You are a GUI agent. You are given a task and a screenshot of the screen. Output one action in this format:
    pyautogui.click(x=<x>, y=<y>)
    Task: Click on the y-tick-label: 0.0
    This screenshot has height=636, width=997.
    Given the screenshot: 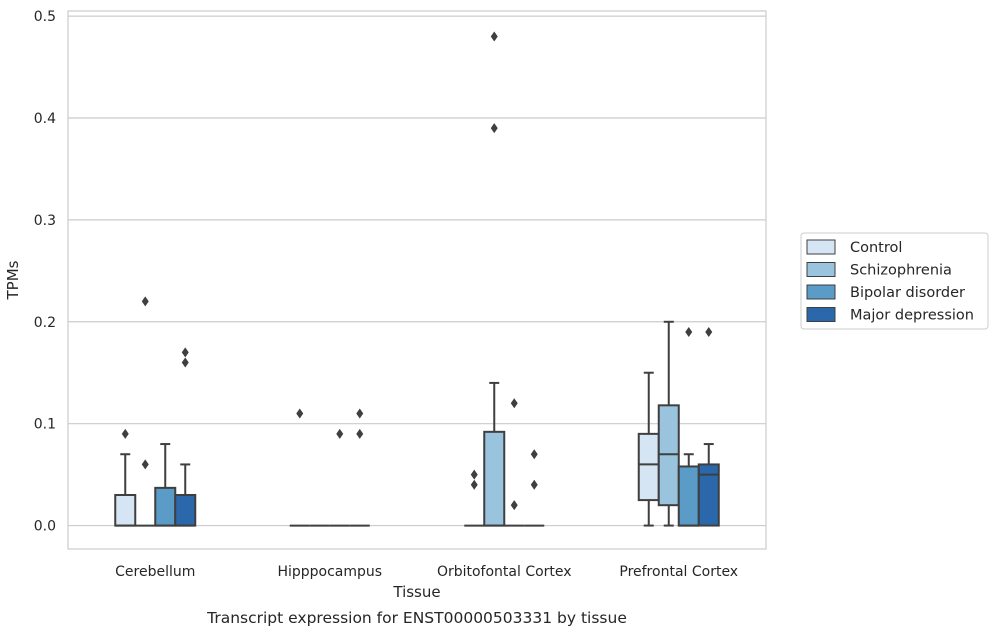 What is the action you would take?
    pyautogui.click(x=45, y=527)
    